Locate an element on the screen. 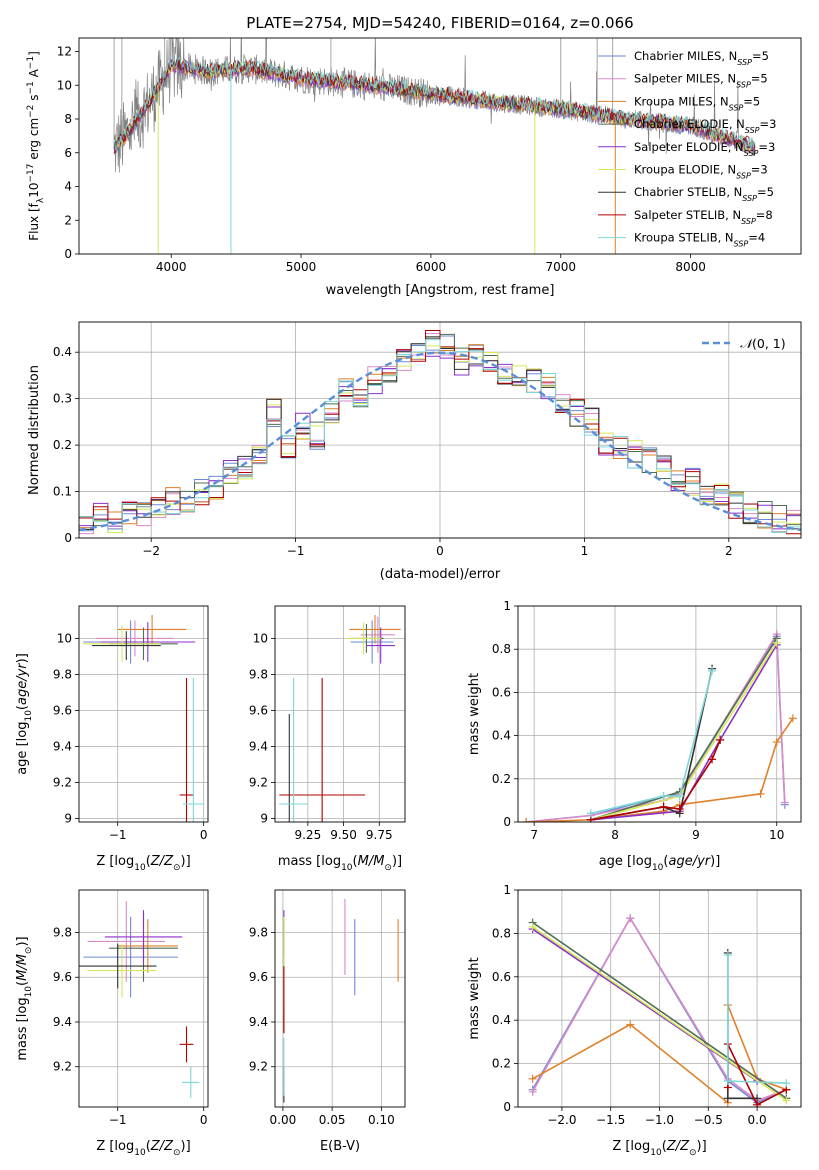  mass-weight-vs-age-plot-area is located at coordinates (659, 726).